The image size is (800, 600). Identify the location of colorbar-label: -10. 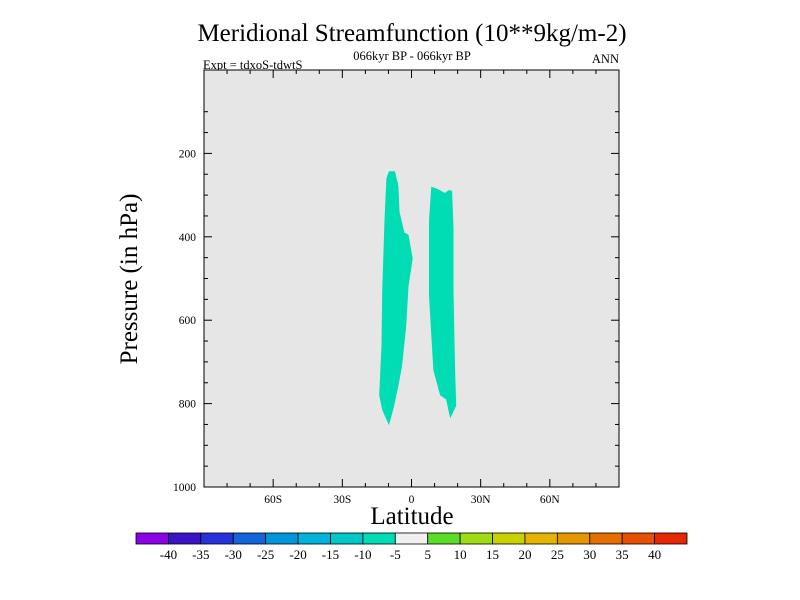
(362, 554).